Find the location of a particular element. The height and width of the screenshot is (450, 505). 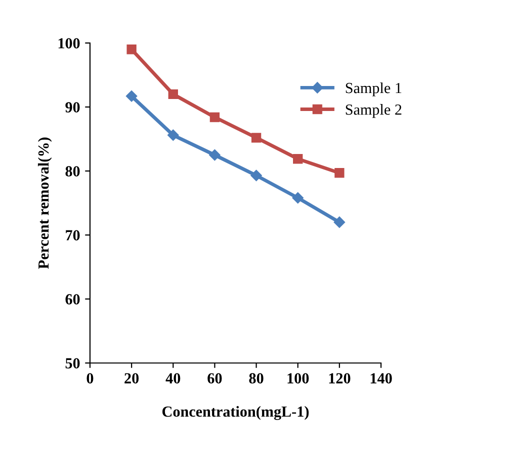

x-tick-label: 20 is located at coordinates (131, 378).